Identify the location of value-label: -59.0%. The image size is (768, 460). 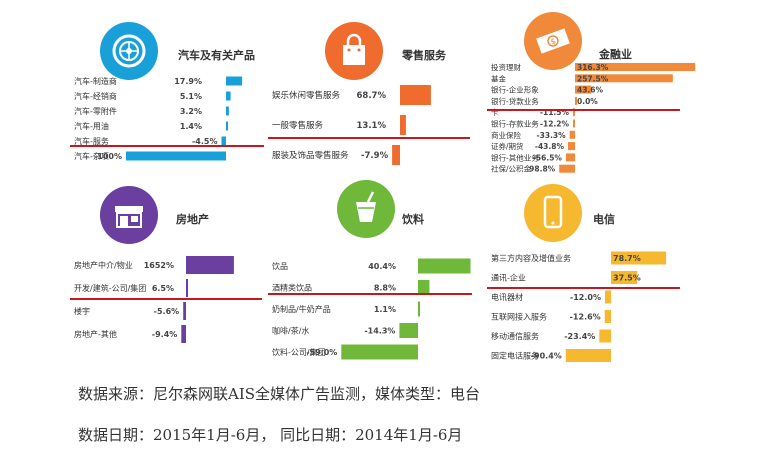
(321, 352).